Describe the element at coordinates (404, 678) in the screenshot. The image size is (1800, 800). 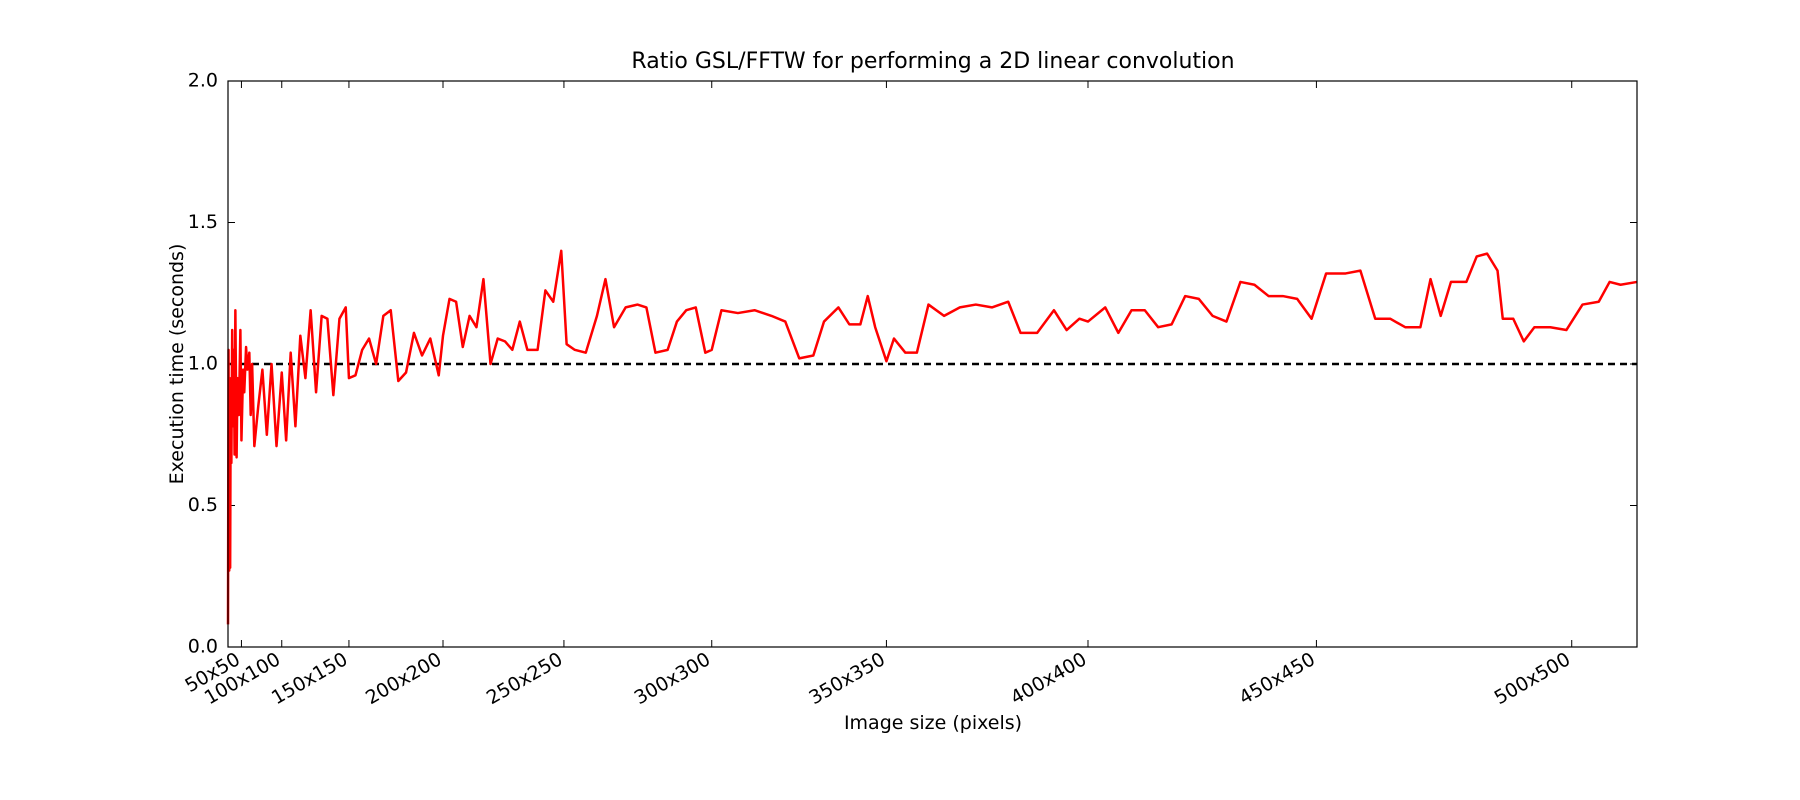
I see `x-tick-label: 200x200` at that location.